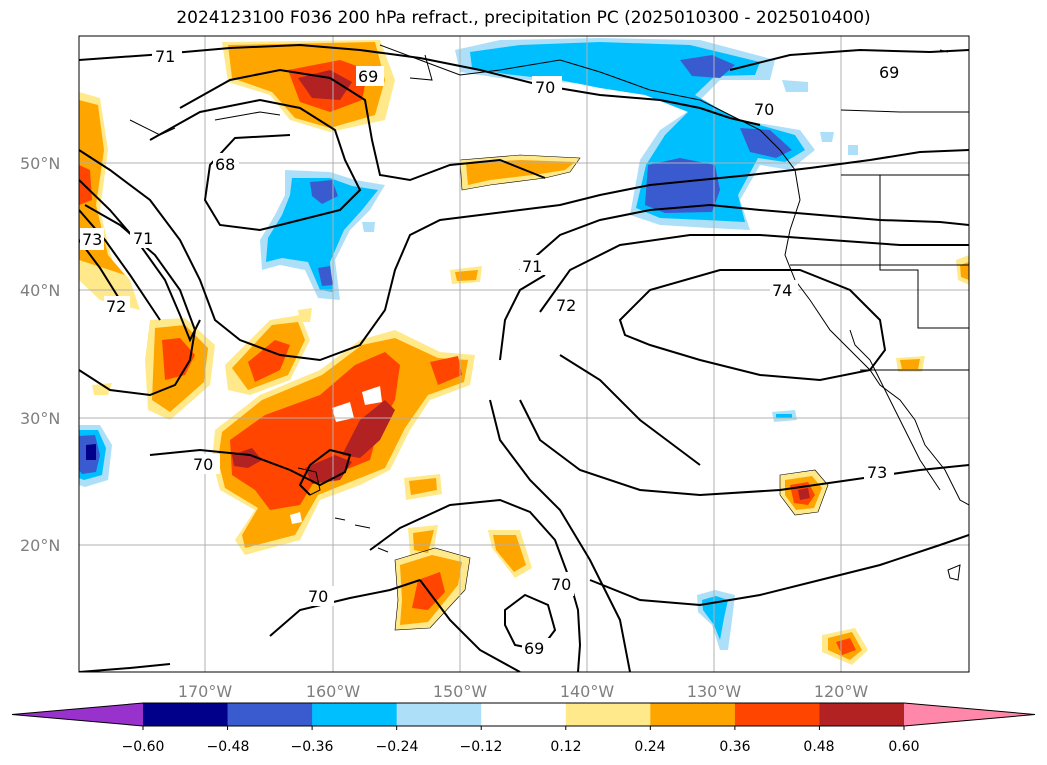  Describe the element at coordinates (333, 691) in the screenshot. I see `lon-label: 160°W` at that location.